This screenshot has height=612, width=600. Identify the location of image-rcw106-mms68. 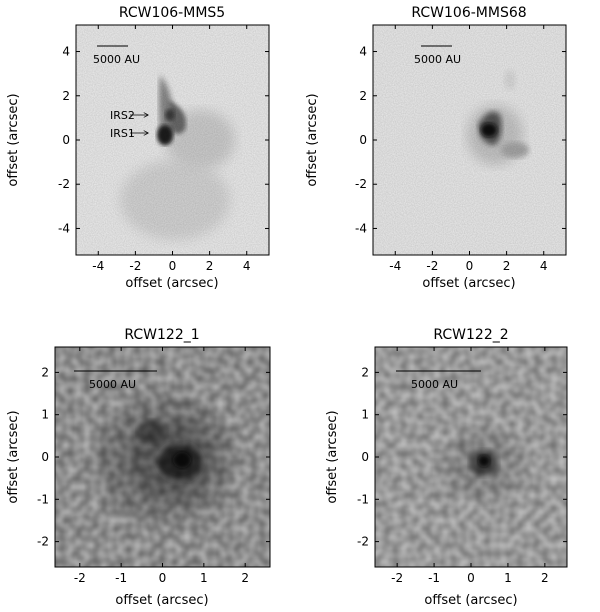
(469, 140).